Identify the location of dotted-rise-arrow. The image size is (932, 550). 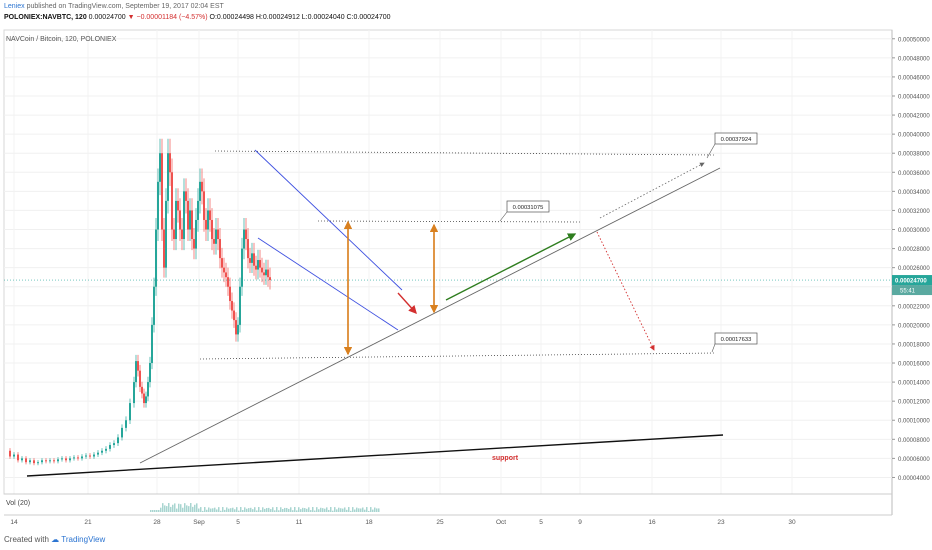
(652, 190).